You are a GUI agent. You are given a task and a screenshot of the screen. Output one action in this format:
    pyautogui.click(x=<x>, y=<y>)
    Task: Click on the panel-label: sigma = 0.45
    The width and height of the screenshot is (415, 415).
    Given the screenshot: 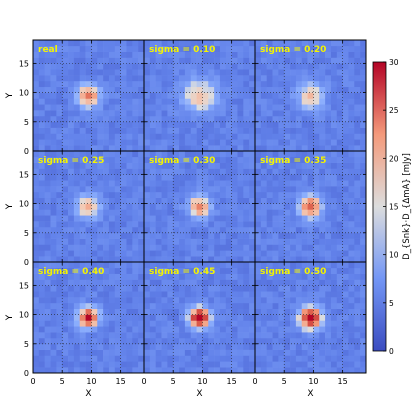 What is the action you would take?
    pyautogui.click(x=182, y=272)
    